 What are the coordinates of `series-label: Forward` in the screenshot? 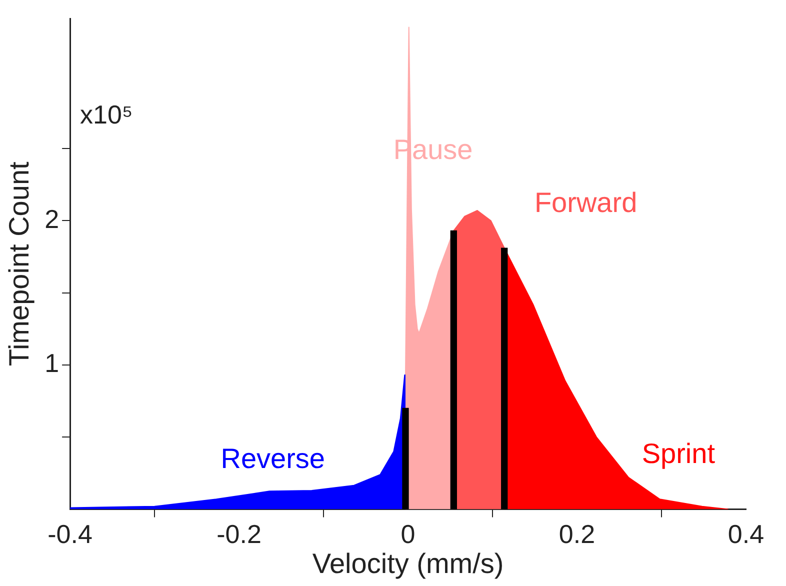 It's located at (586, 202).